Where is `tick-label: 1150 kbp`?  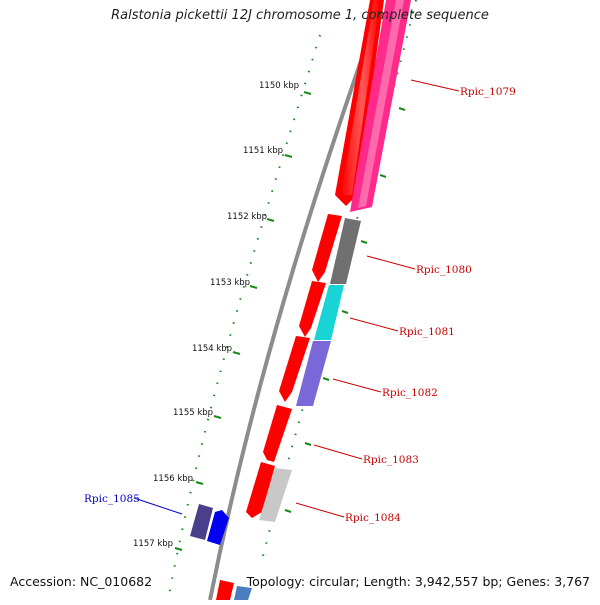 tick-label: 1150 kbp is located at coordinates (279, 86).